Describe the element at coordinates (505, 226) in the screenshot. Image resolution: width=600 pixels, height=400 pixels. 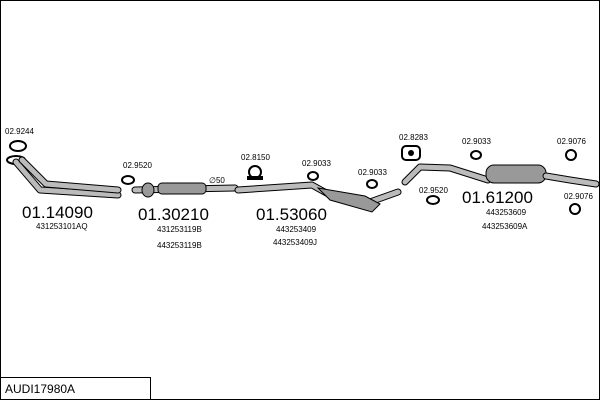
I see `part-ref: 443253609A` at that location.